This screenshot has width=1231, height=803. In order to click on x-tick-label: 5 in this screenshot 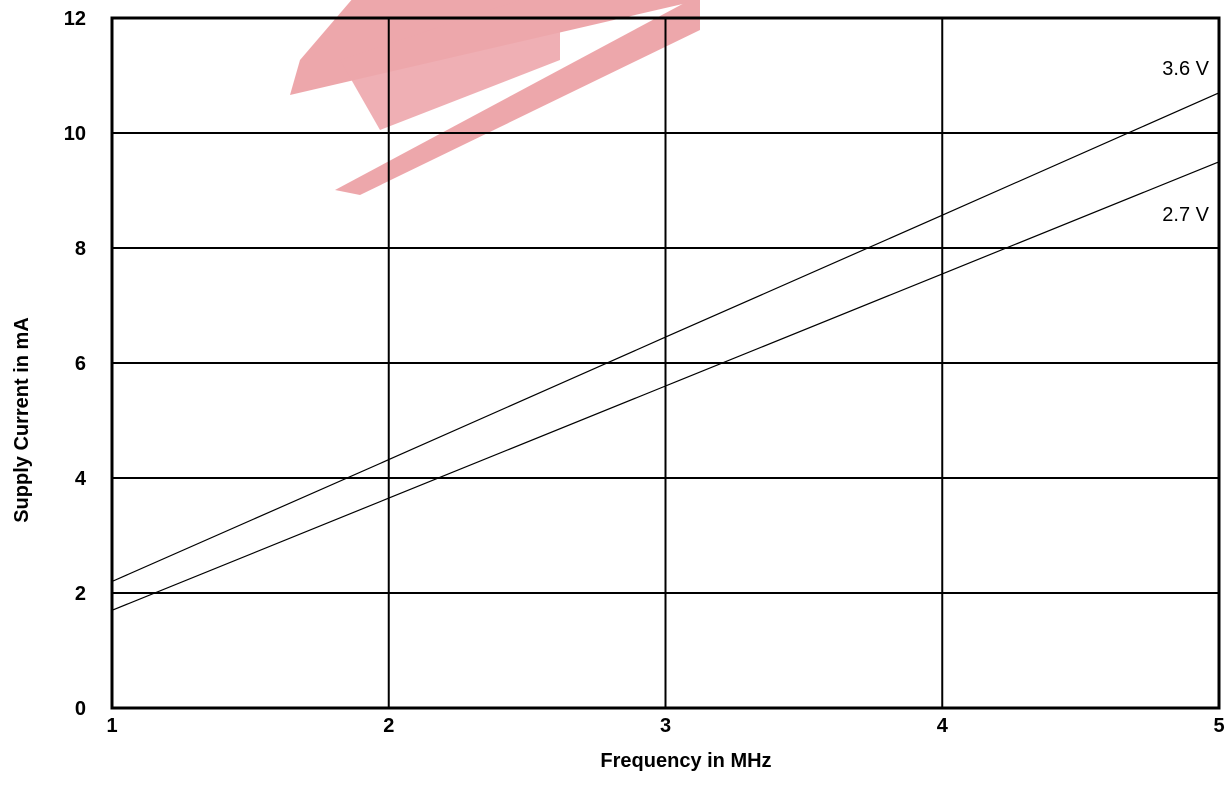, I will do `click(1218, 726)`.